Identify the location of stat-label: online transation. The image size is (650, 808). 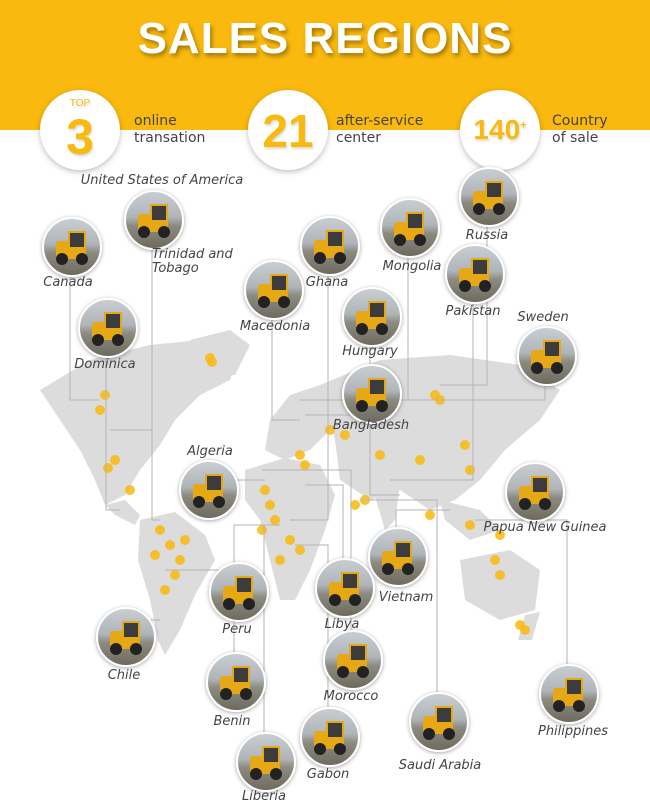
(169, 130).